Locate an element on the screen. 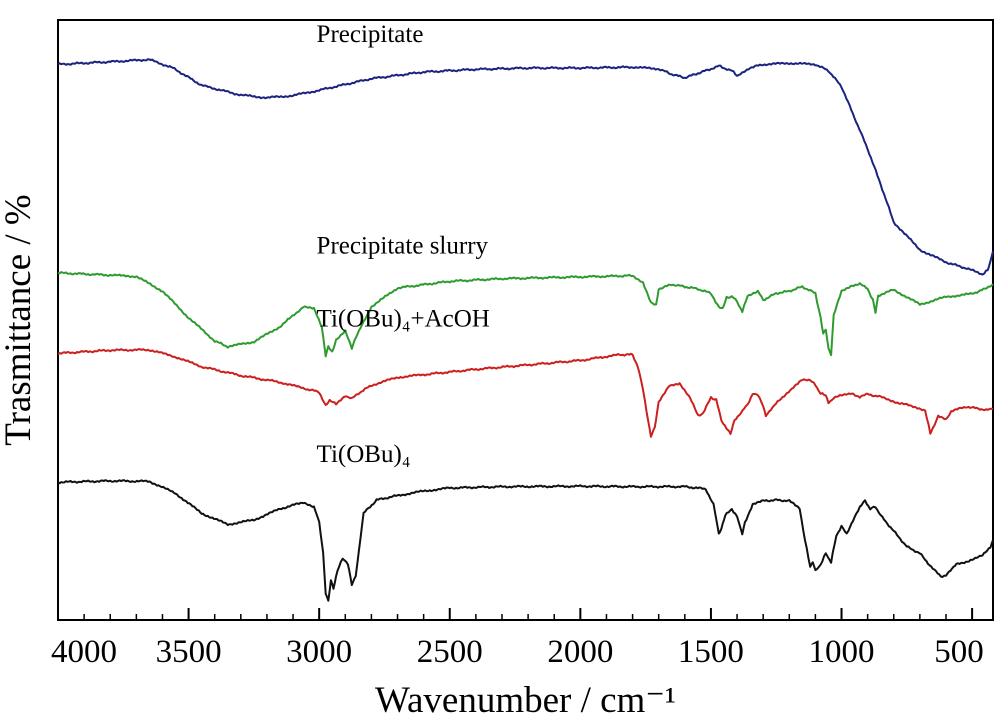  x-tick-label: 2000 is located at coordinates (580, 652).